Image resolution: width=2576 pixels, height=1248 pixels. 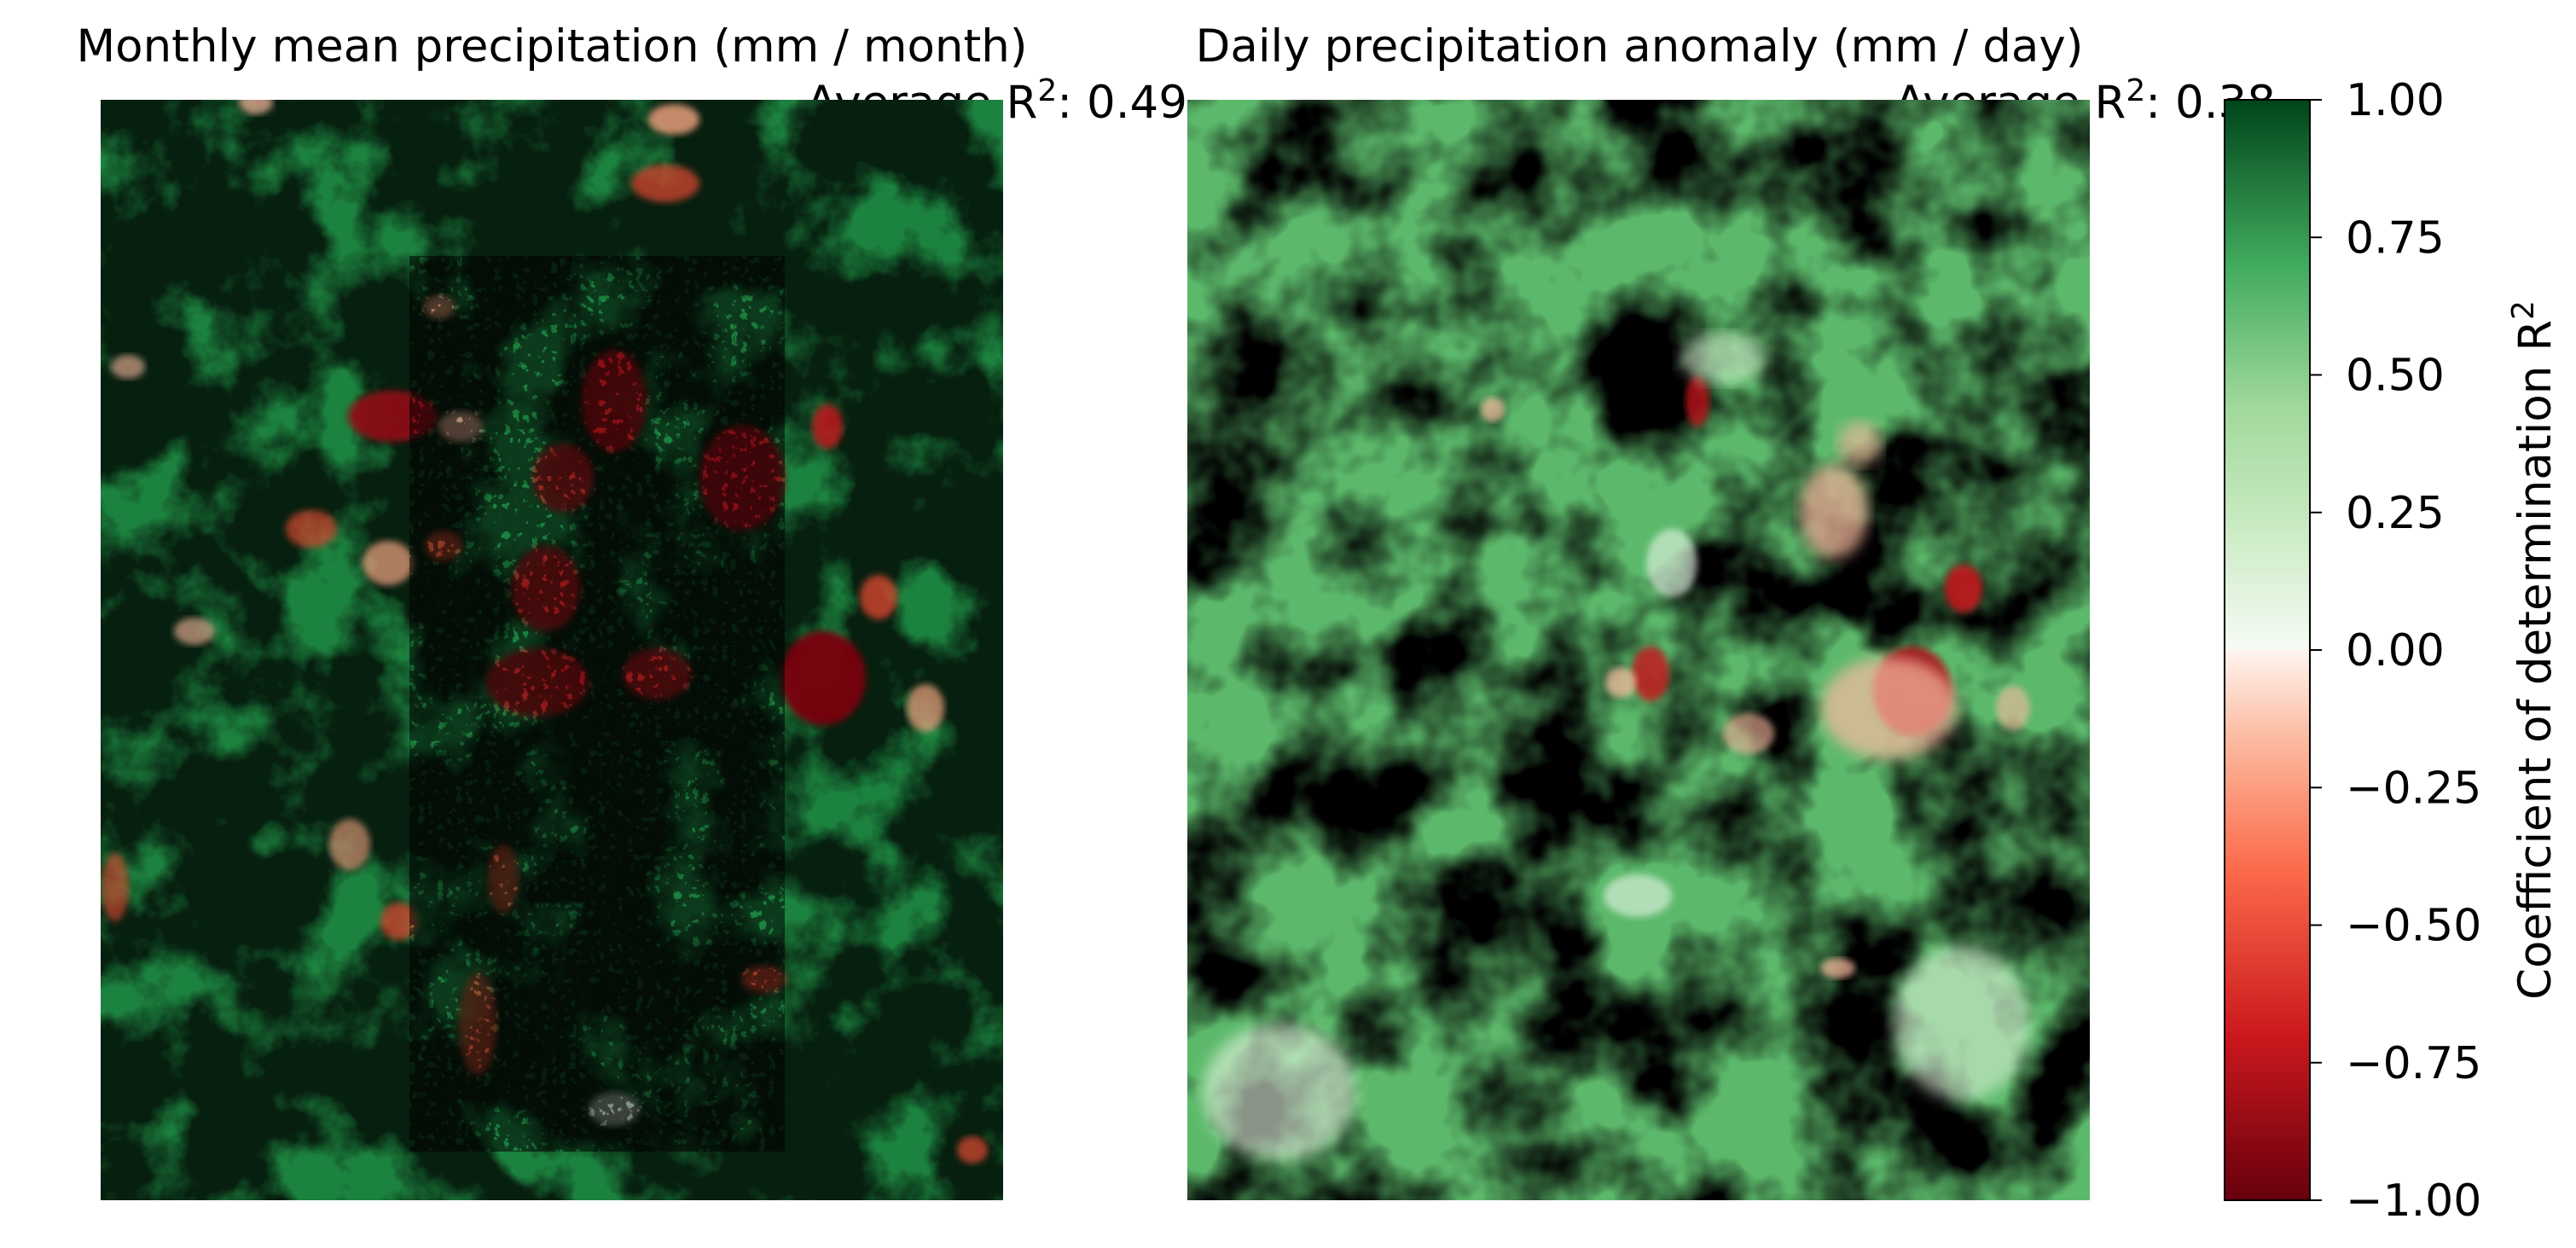 What do you see at coordinates (2395, 513) in the screenshot?
I see `colorbar-tick-label: 0.25` at bounding box center [2395, 513].